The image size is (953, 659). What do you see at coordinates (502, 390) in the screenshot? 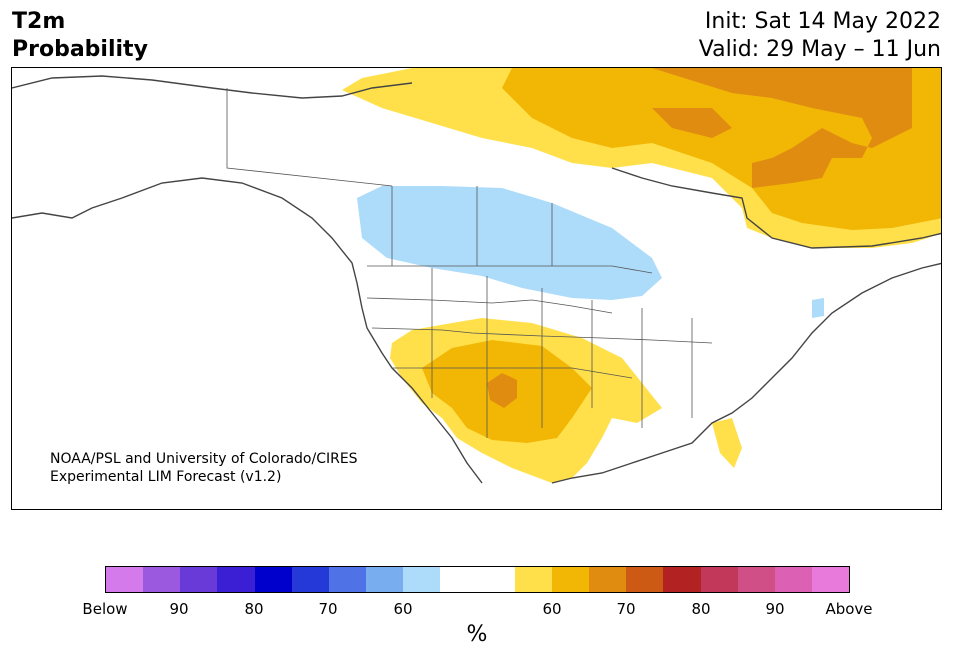
I see `above-70-region-southwest` at bounding box center [502, 390].